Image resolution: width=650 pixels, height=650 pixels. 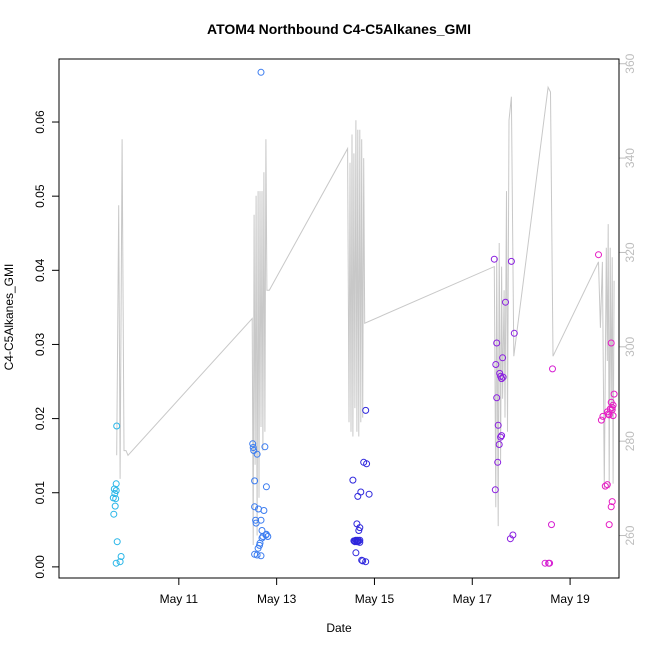 I want to click on y-axis-label: C4-C5Alkanes_GMI, so click(x=9, y=317).